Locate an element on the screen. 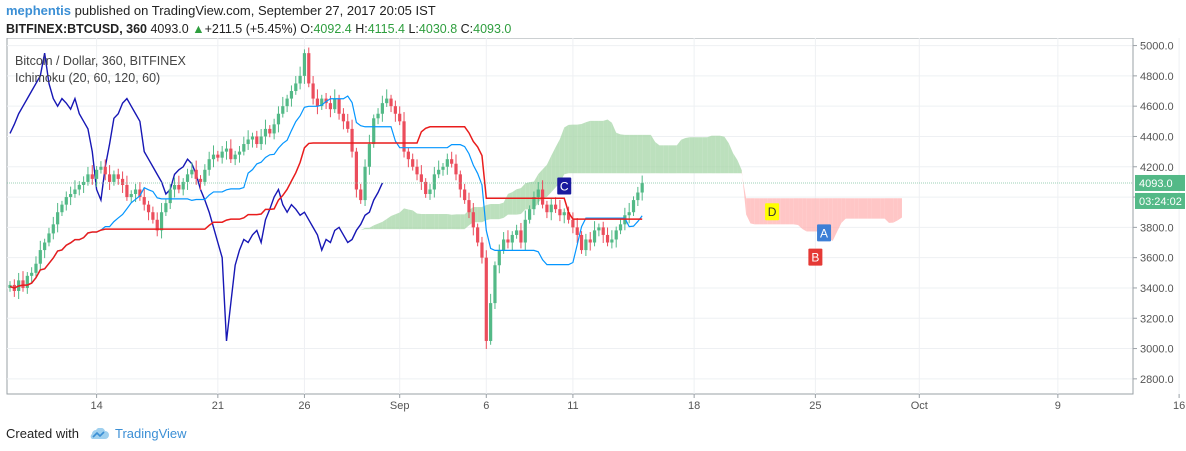 This screenshot has height=451, width=1186. author-link: mephentis is located at coordinates (39, 10).